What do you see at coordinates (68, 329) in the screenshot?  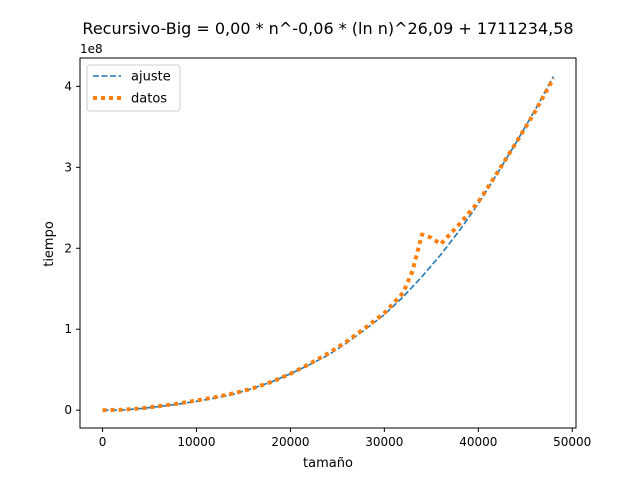 I see `y-tick-label: 1` at bounding box center [68, 329].